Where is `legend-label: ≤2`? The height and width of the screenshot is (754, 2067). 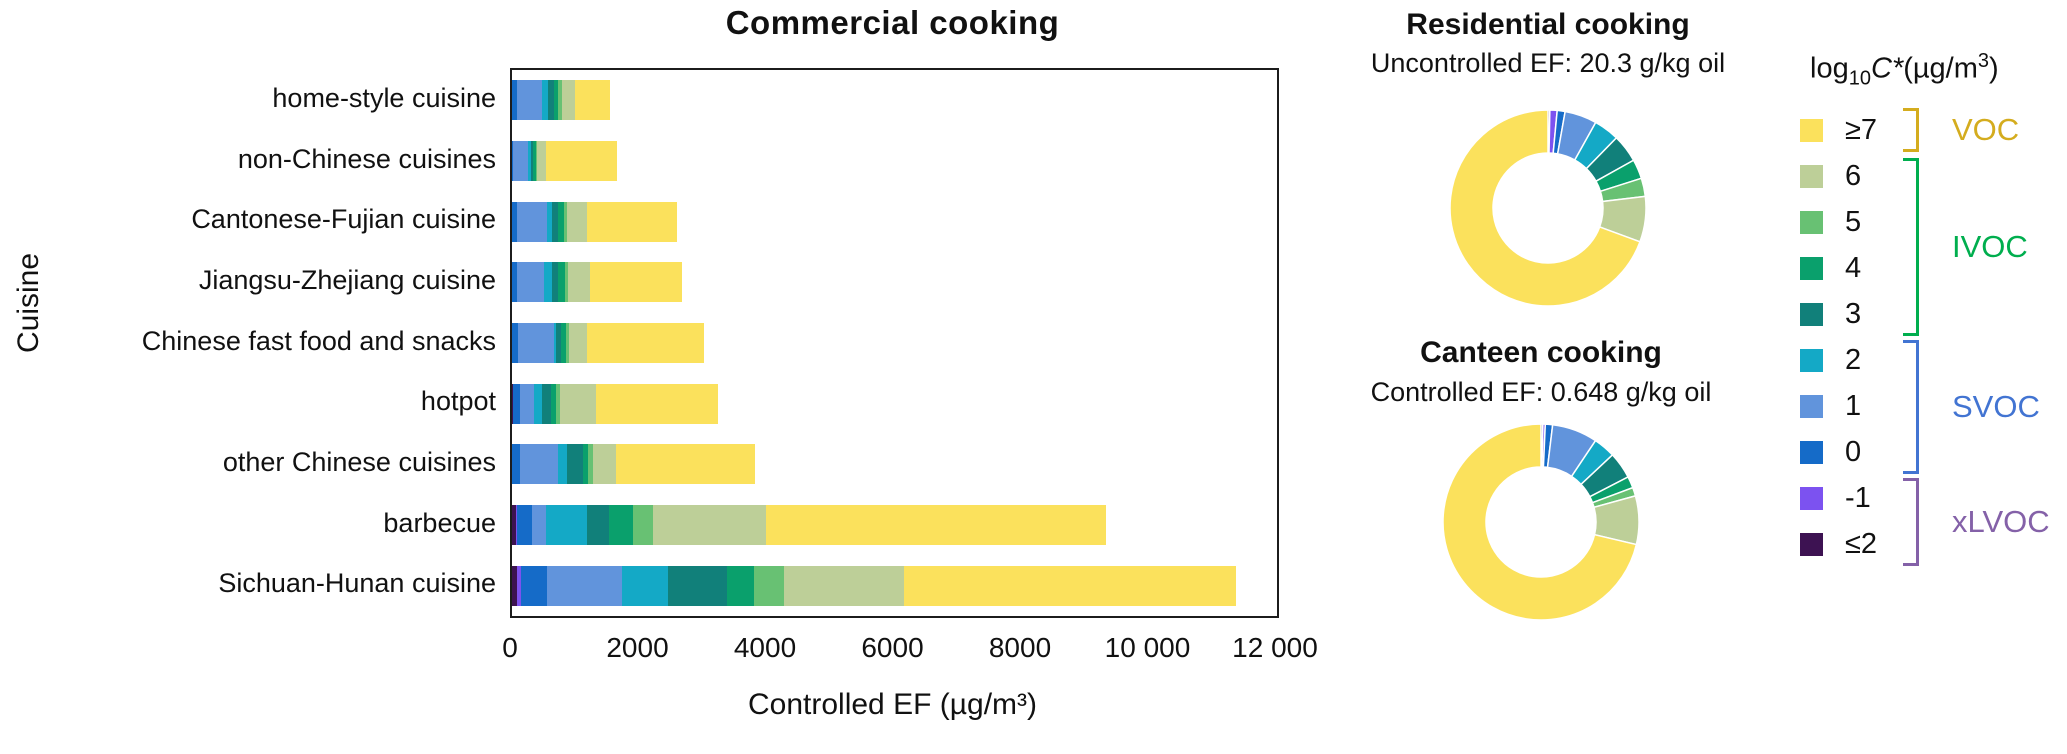
legend-label: ≤2 is located at coordinates (1861, 543).